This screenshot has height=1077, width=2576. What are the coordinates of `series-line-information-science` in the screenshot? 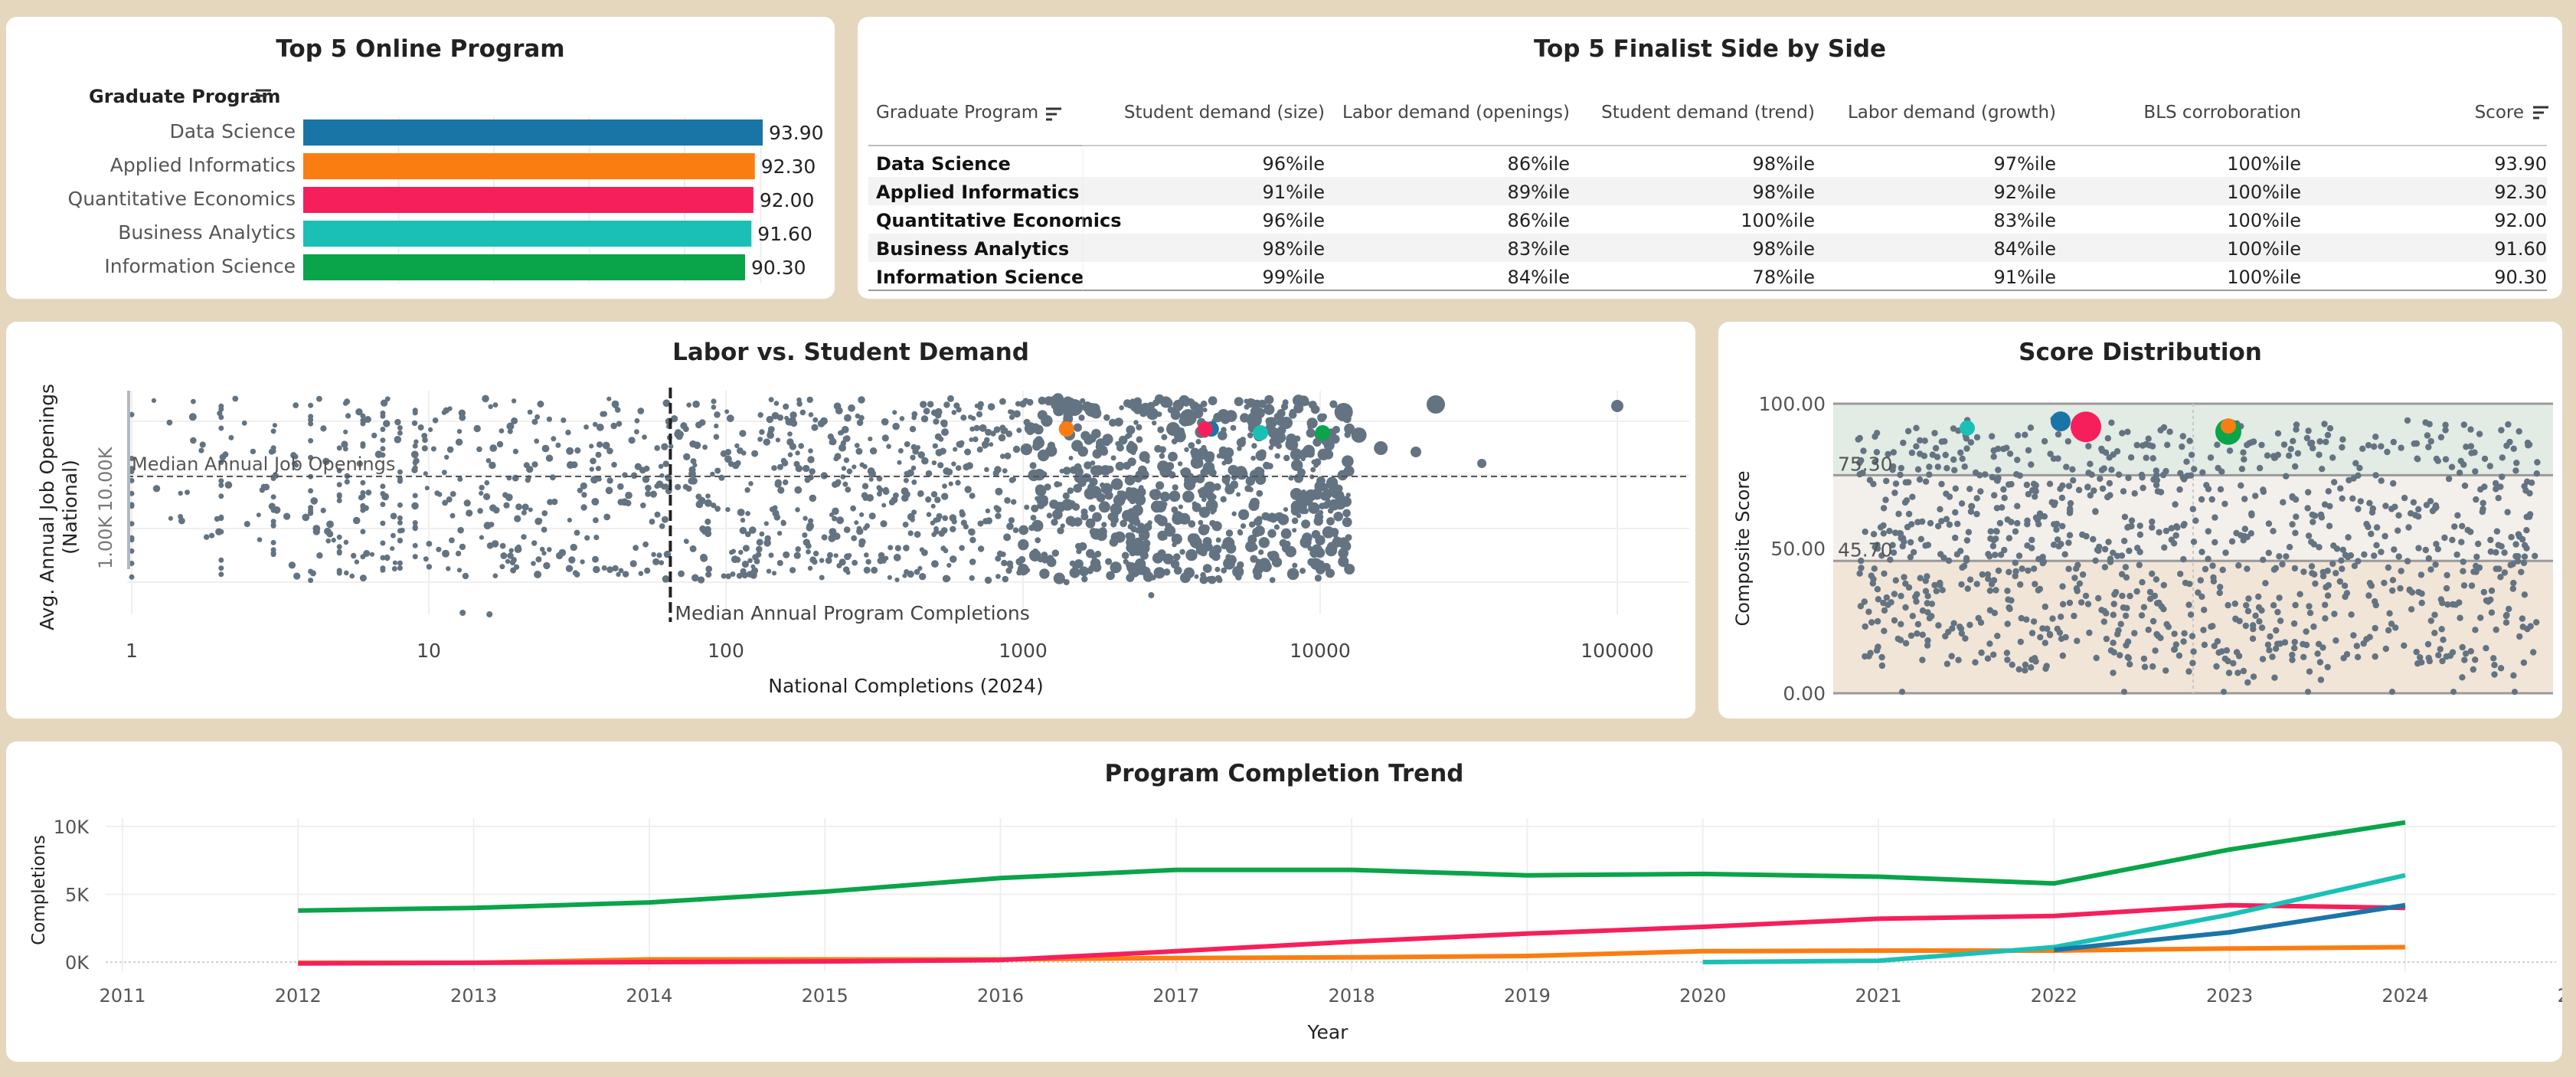 It's located at (1352, 866).